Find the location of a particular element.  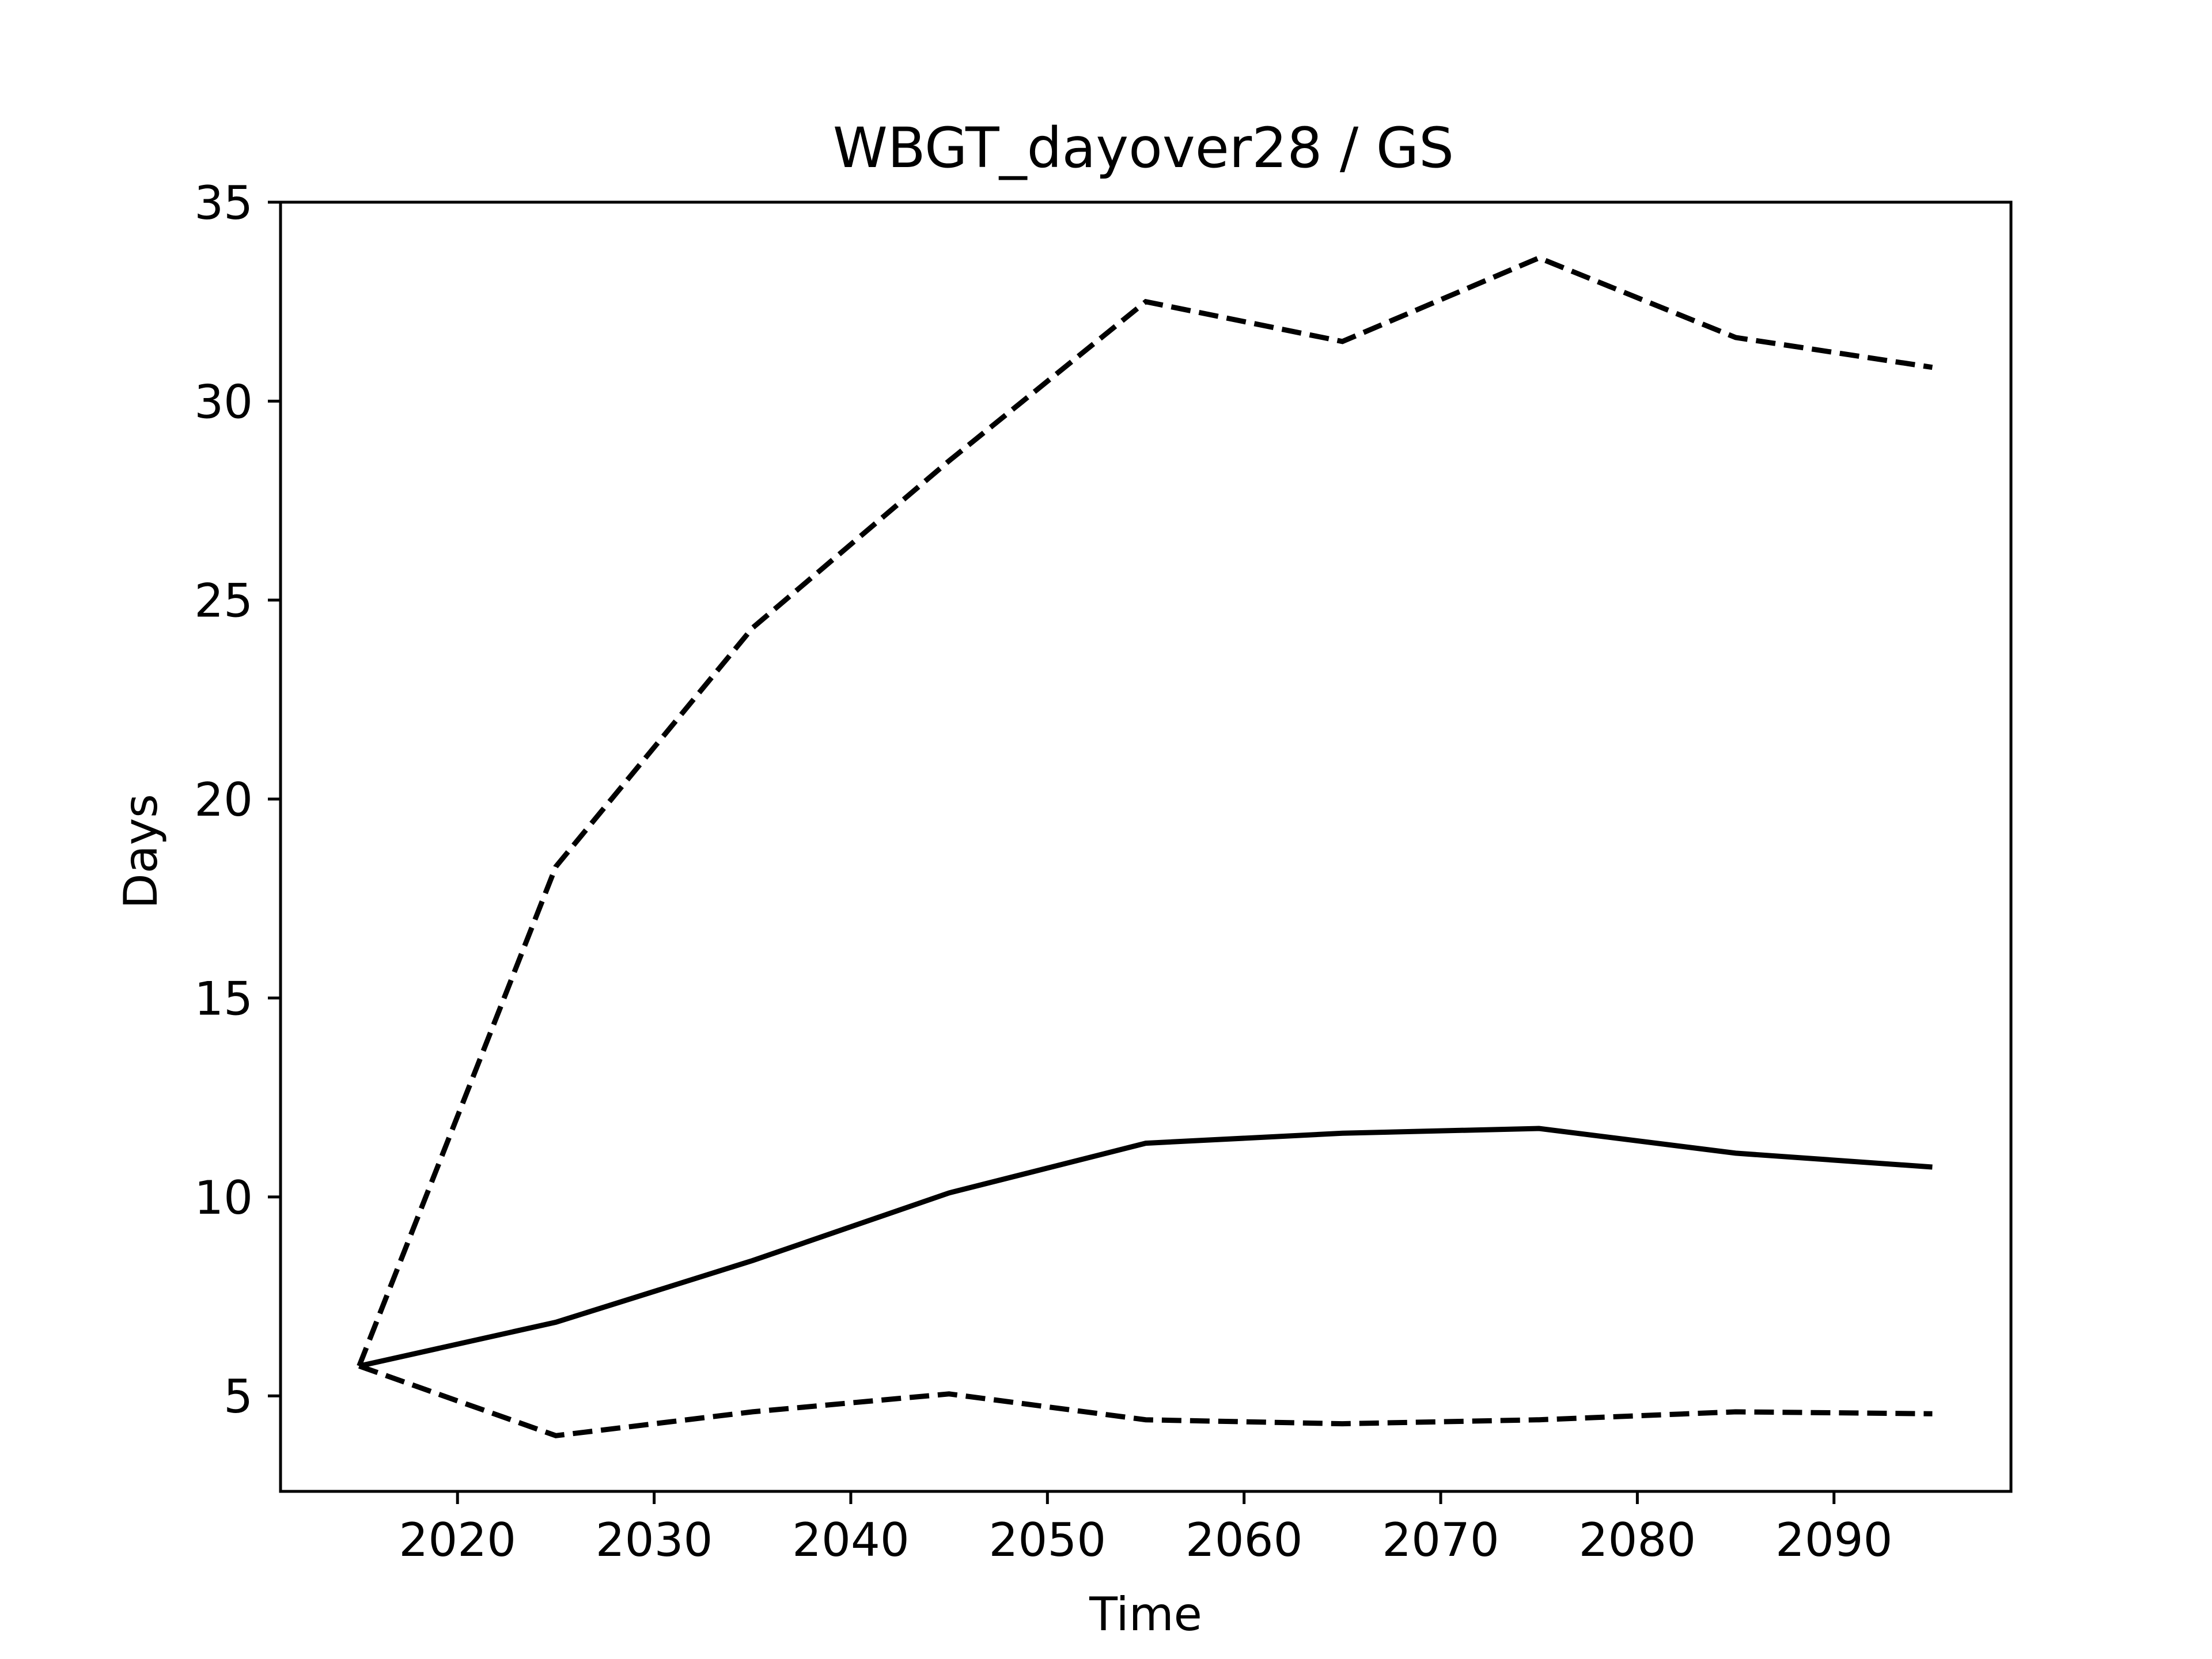

y-tick-label: 20 is located at coordinates (223, 800).